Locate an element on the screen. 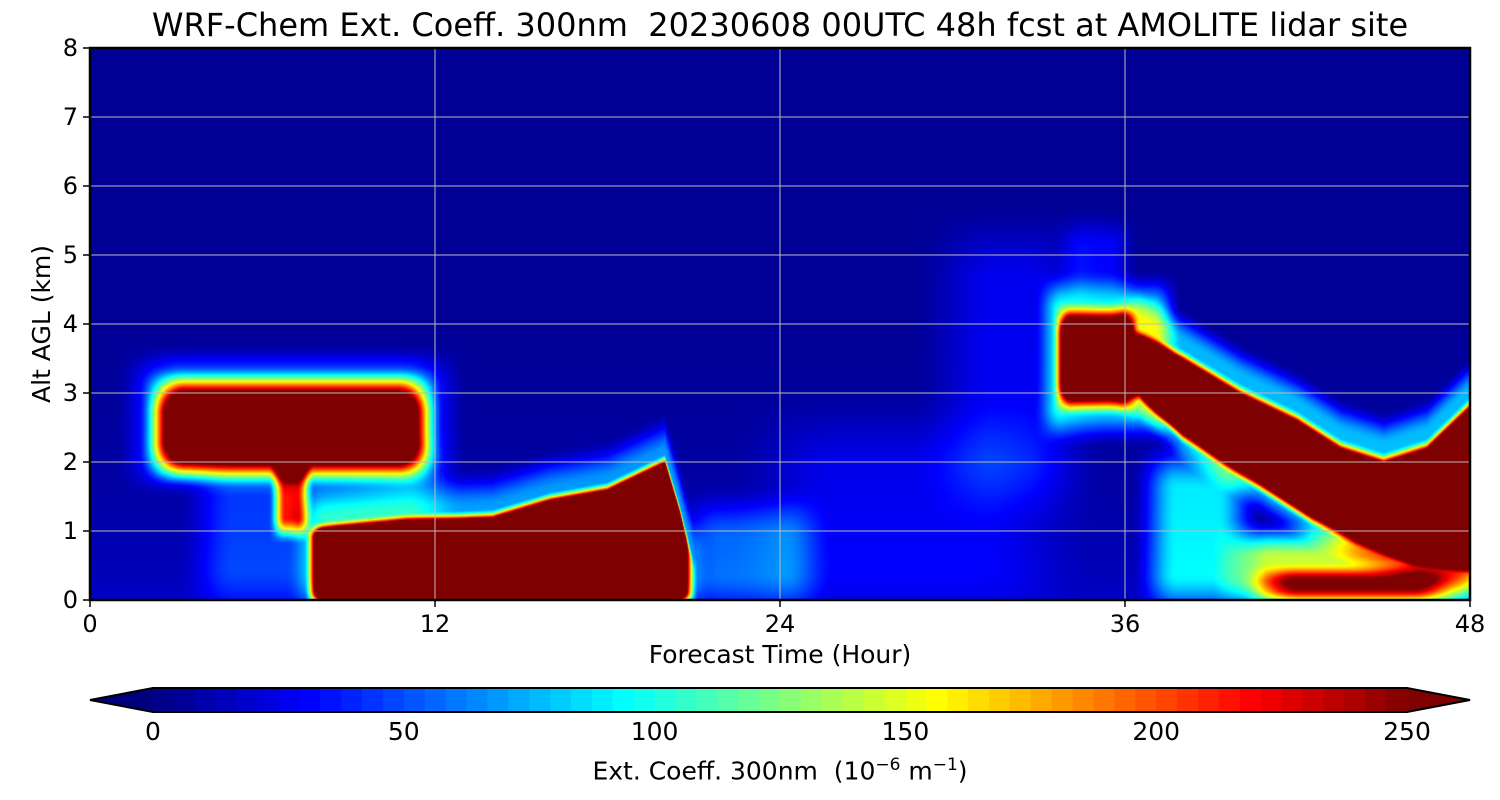 The width and height of the screenshot is (1500, 800). y-tick-label: 5 is located at coordinates (70, 255).